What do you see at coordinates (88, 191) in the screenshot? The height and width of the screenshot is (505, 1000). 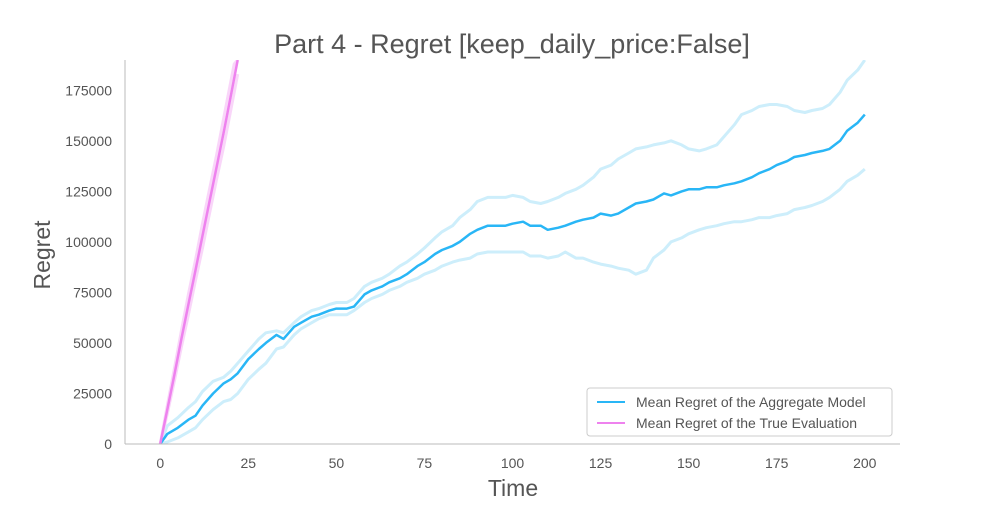 I see `y-tick-label: 125000` at bounding box center [88, 191].